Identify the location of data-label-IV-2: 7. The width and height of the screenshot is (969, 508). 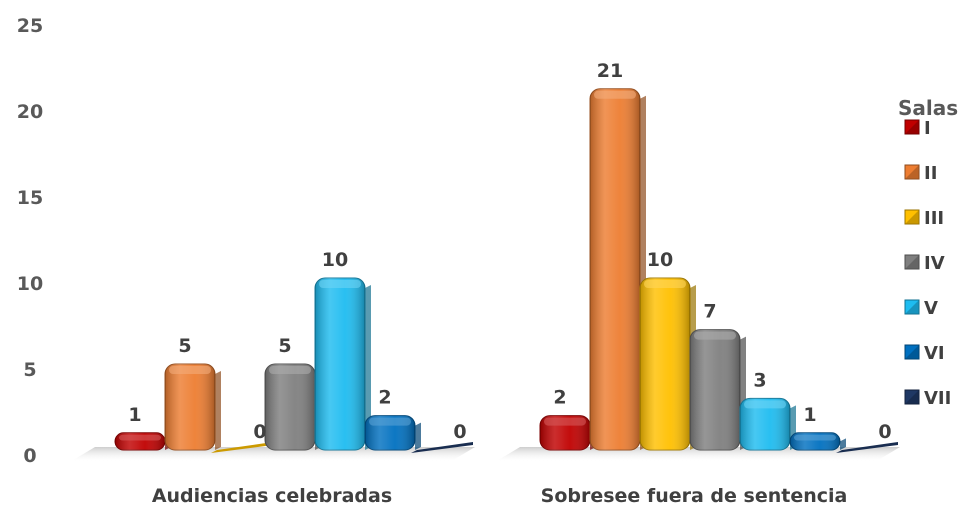
(709, 312).